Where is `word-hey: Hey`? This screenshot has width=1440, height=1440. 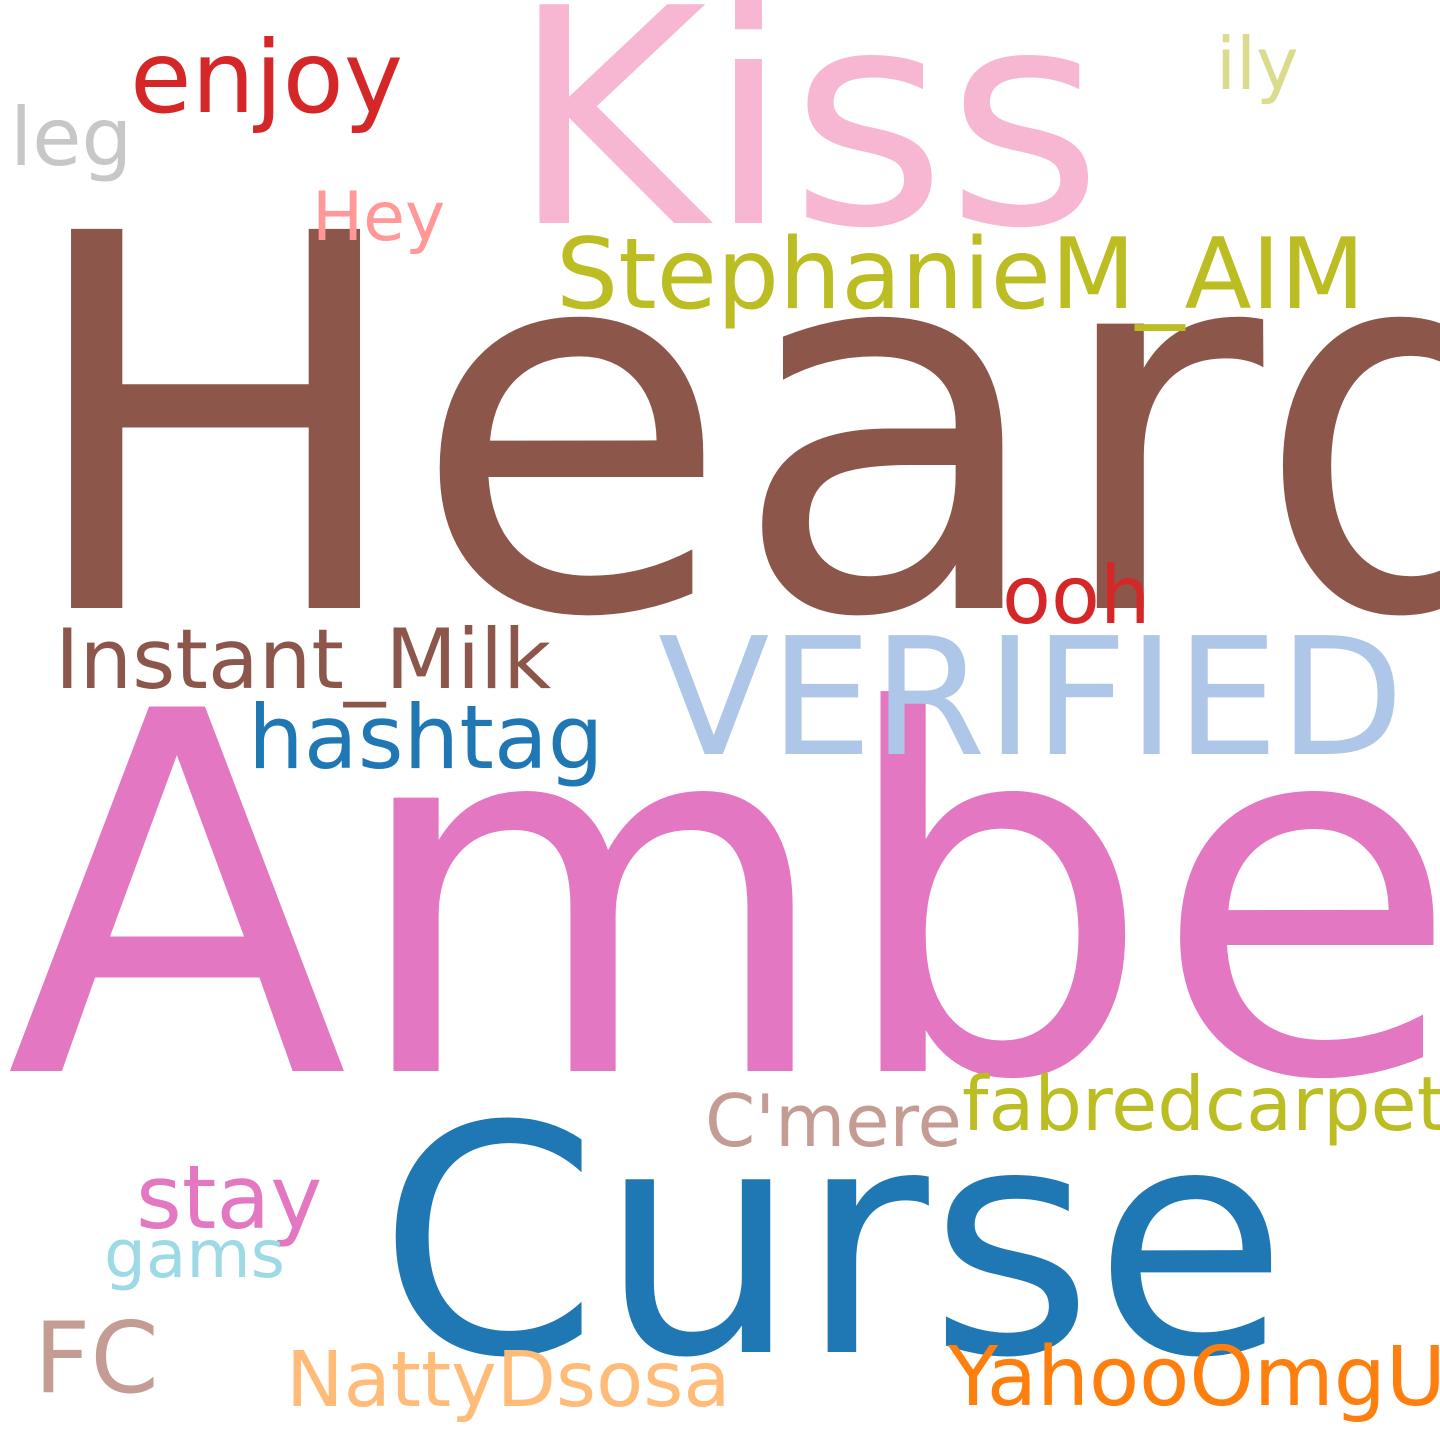 word-hey: Hey is located at coordinates (379, 217).